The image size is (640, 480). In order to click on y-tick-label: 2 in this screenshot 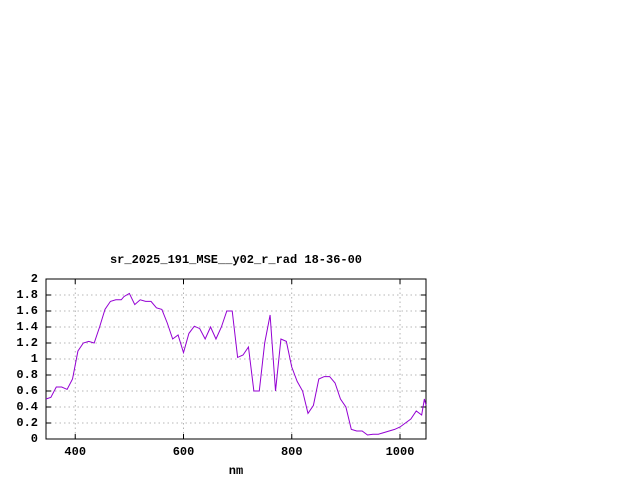, I will do `click(34, 279)`.